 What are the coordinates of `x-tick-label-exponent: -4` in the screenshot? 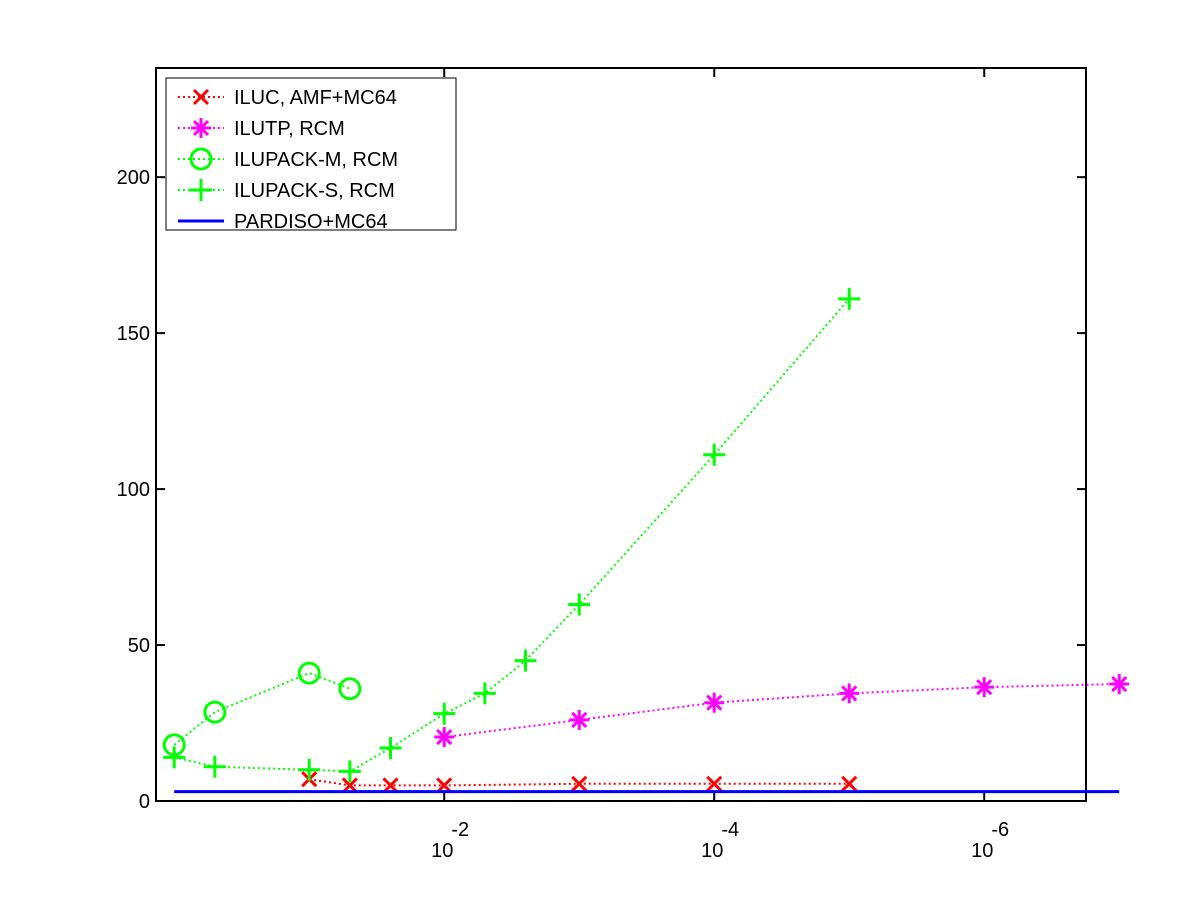 It's located at (730, 830).